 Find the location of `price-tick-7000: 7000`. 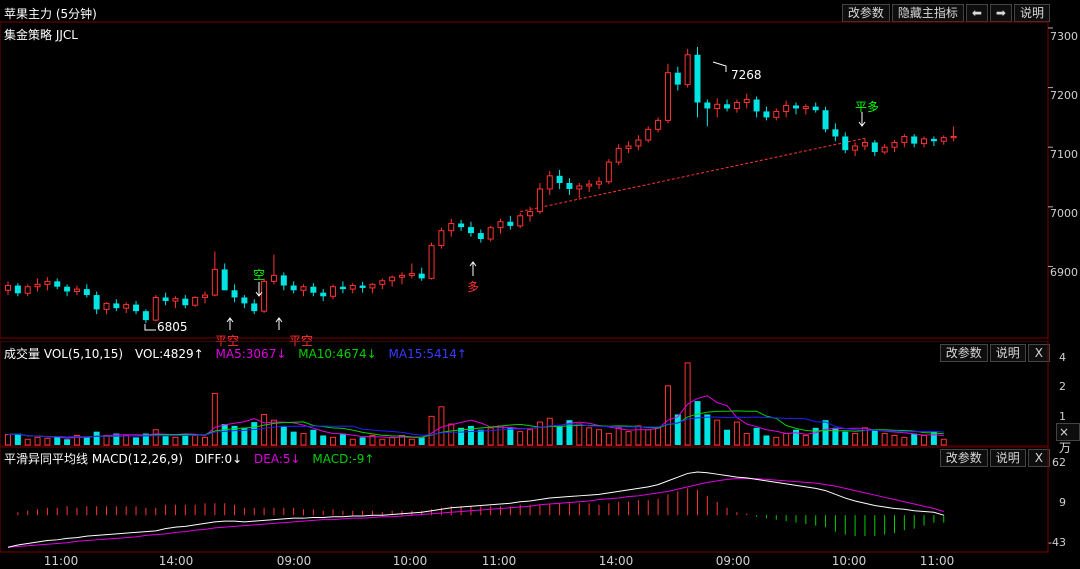

price-tick-7000: 7000 is located at coordinates (1064, 213).